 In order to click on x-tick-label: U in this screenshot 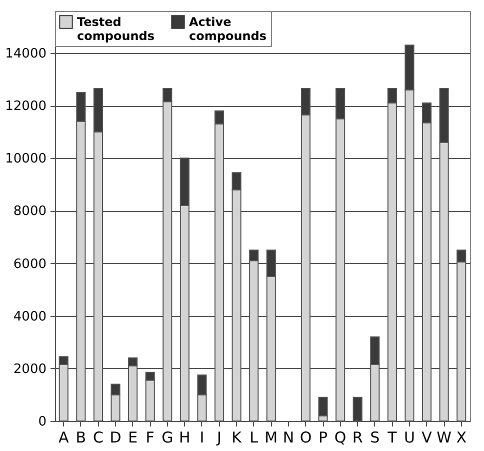, I will do `click(409, 437)`.